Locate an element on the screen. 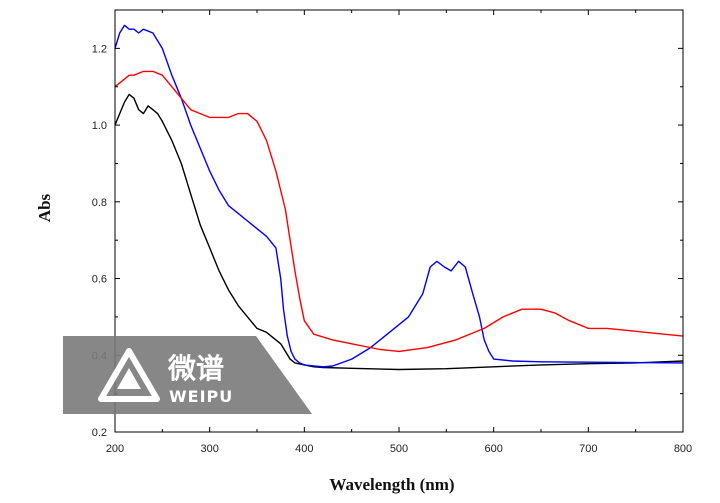 The height and width of the screenshot is (503, 720). y-tick-label: 1.0 is located at coordinates (99, 126).